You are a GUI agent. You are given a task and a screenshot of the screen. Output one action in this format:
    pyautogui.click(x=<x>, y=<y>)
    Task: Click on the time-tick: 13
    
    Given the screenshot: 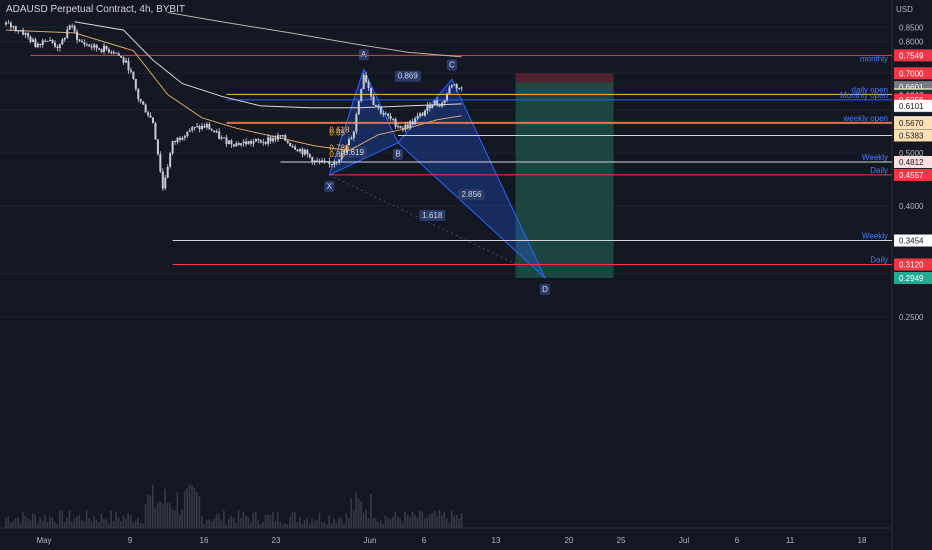 What is the action you would take?
    pyautogui.click(x=496, y=540)
    